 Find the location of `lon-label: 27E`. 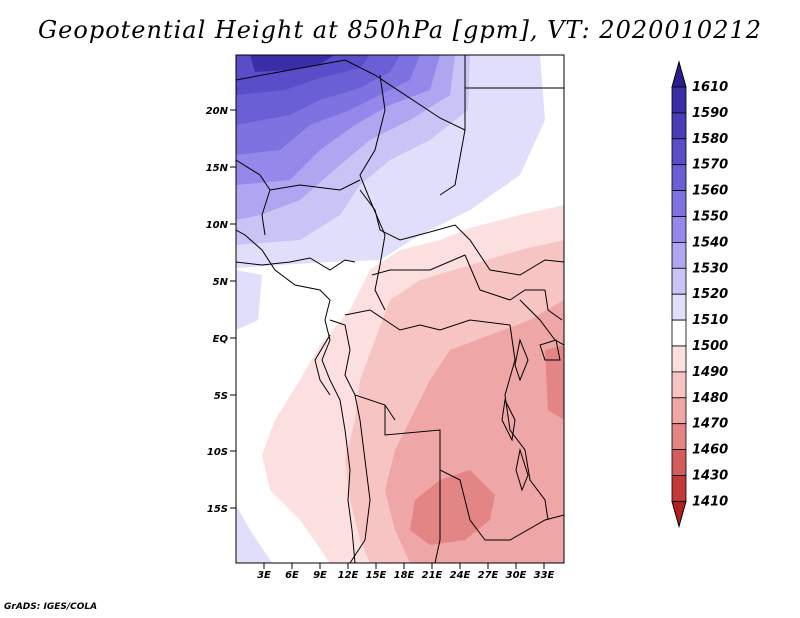

lon-label: 27E is located at coordinates (488, 575).